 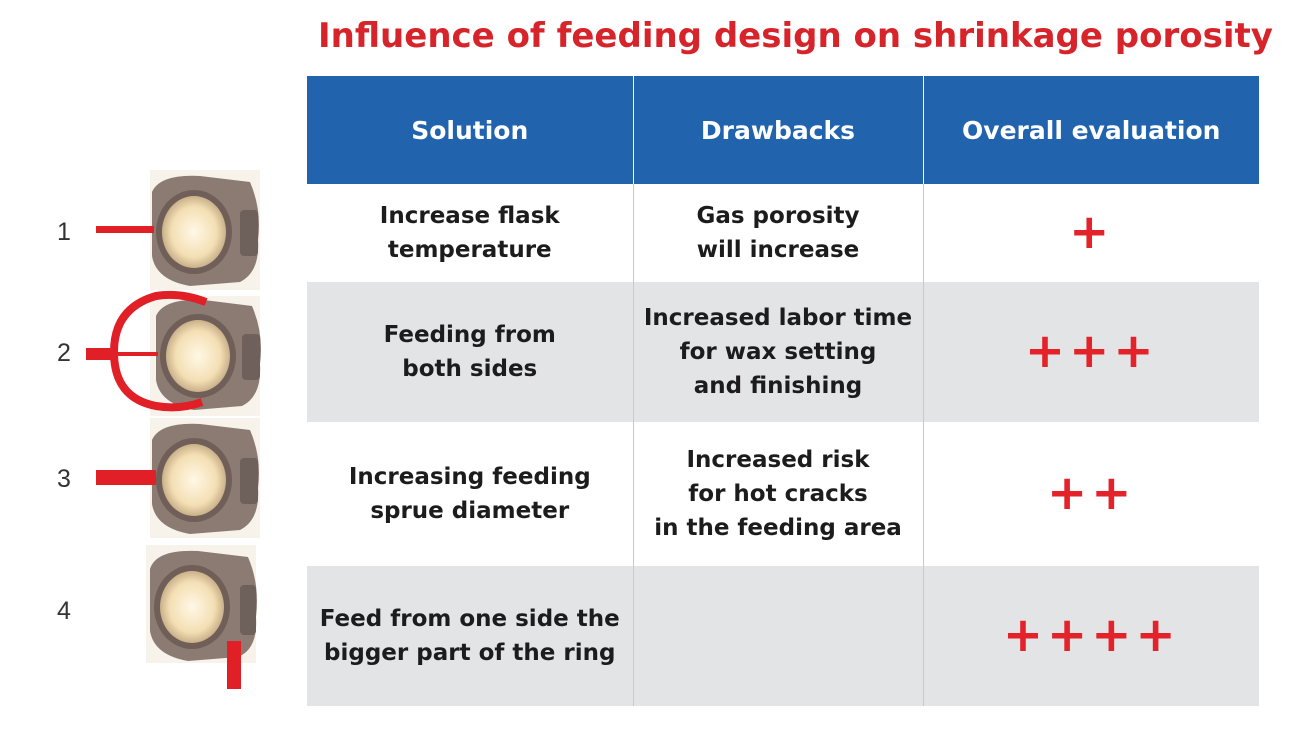 What do you see at coordinates (470, 653) in the screenshot?
I see `solution-line: bigger part of the ring` at bounding box center [470, 653].